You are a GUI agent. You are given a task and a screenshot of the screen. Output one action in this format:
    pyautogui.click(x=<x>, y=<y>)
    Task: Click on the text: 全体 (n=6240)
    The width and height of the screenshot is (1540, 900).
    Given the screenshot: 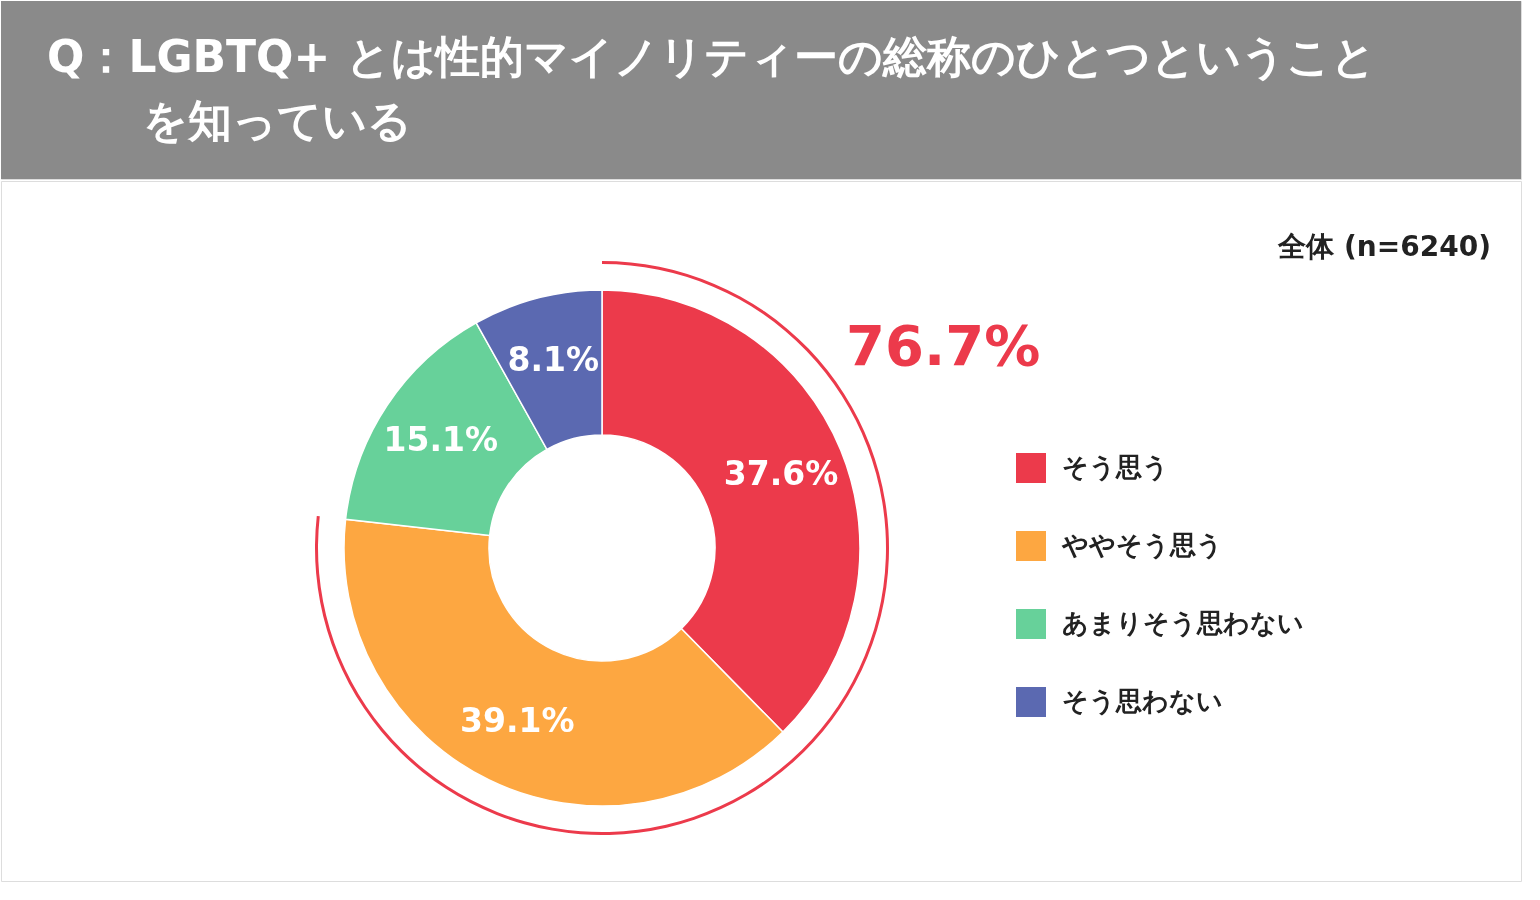 What is the action you would take?
    pyautogui.click(x=1384, y=246)
    